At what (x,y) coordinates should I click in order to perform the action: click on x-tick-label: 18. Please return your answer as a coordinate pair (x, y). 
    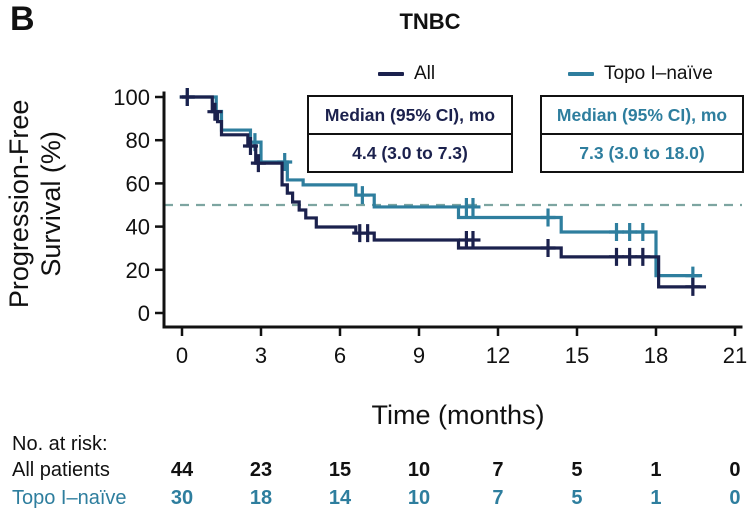
    Looking at the image, I should click on (656, 355).